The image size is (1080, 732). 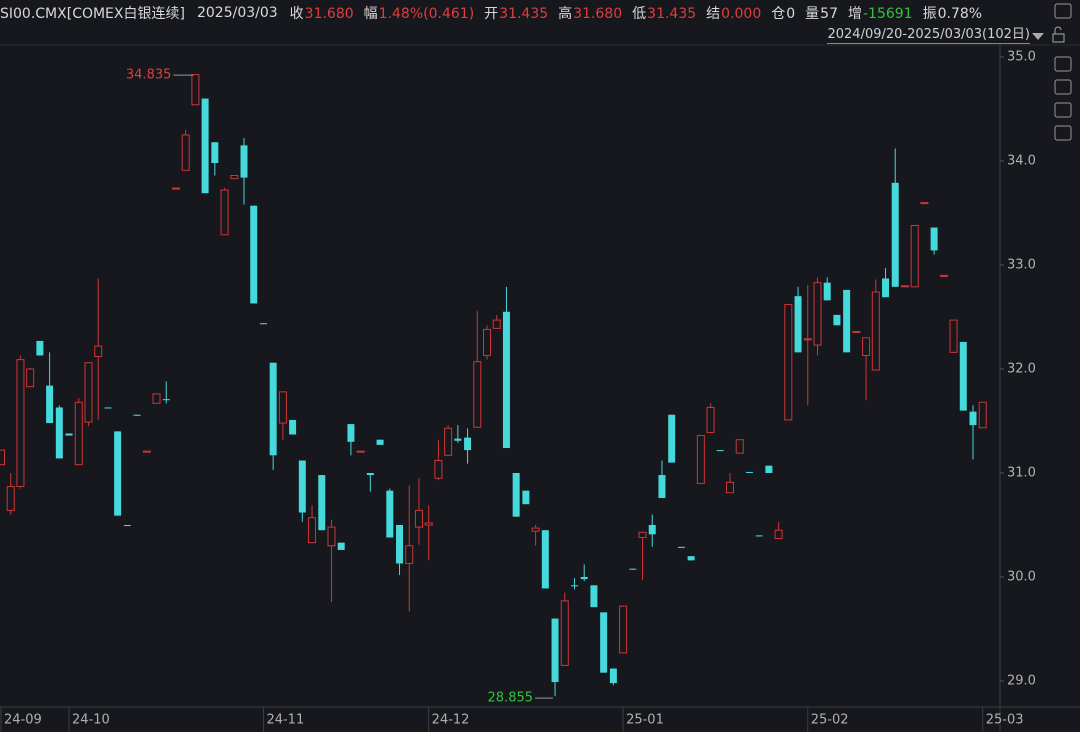 What do you see at coordinates (451, 720) in the screenshot?
I see `x-tick-label: 24-12` at bounding box center [451, 720].